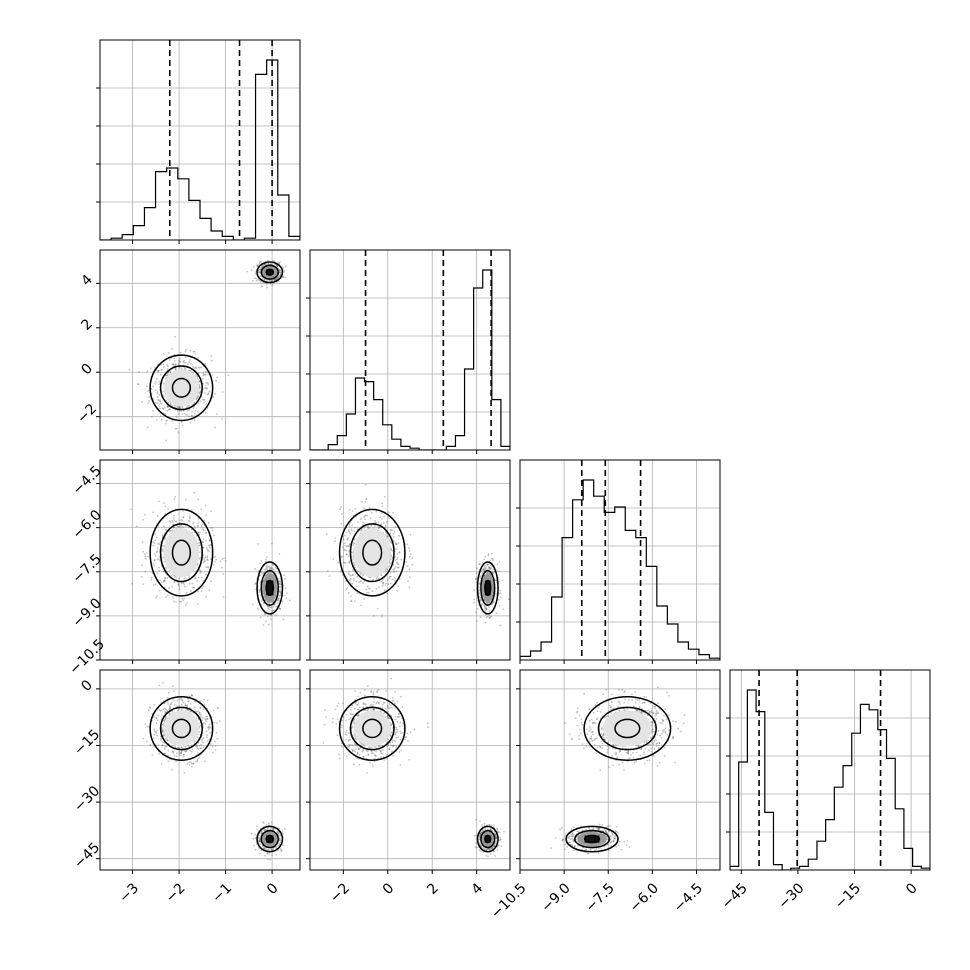 Image resolution: width=970 pixels, height=970 pixels. I want to click on scatter-panel-3-0: −3 −2 −1 0−45−30−150, so click(186, 787).